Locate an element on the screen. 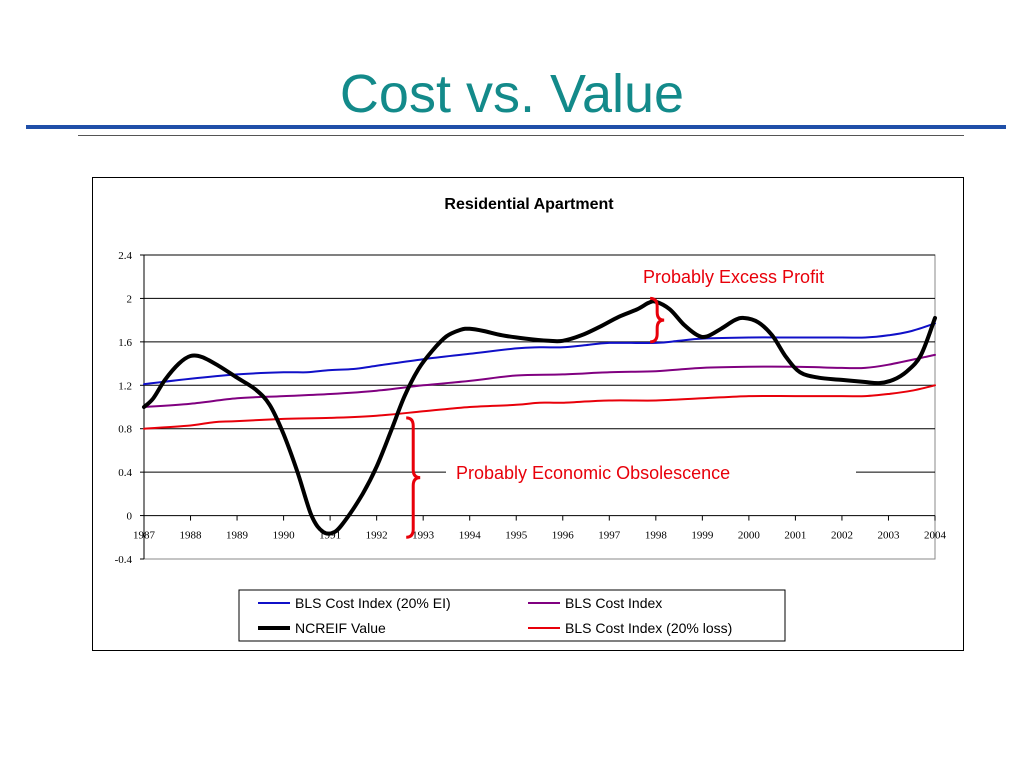 The width and height of the screenshot is (1024, 768). x-tick-label: 2002 is located at coordinates (842, 536).